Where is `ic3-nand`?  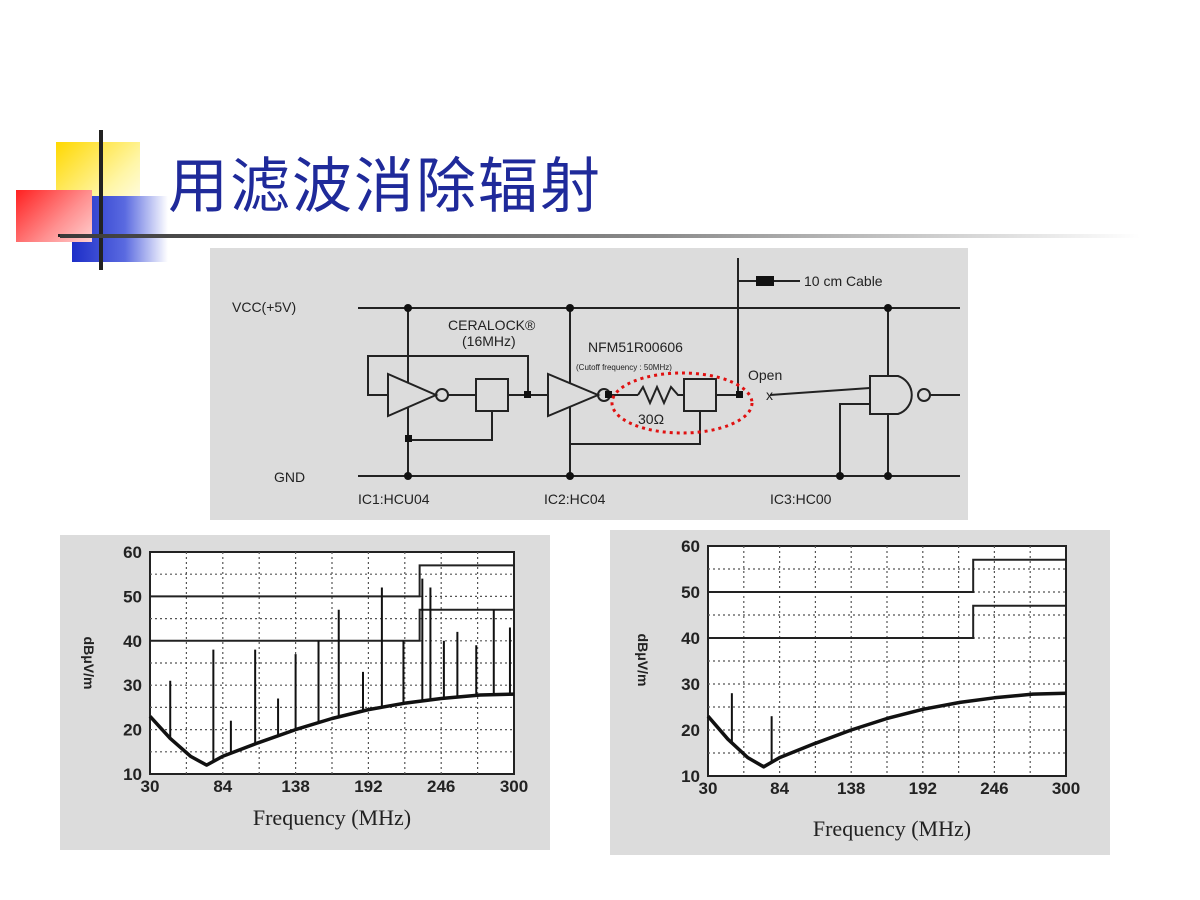 ic3-nand is located at coordinates (891, 395).